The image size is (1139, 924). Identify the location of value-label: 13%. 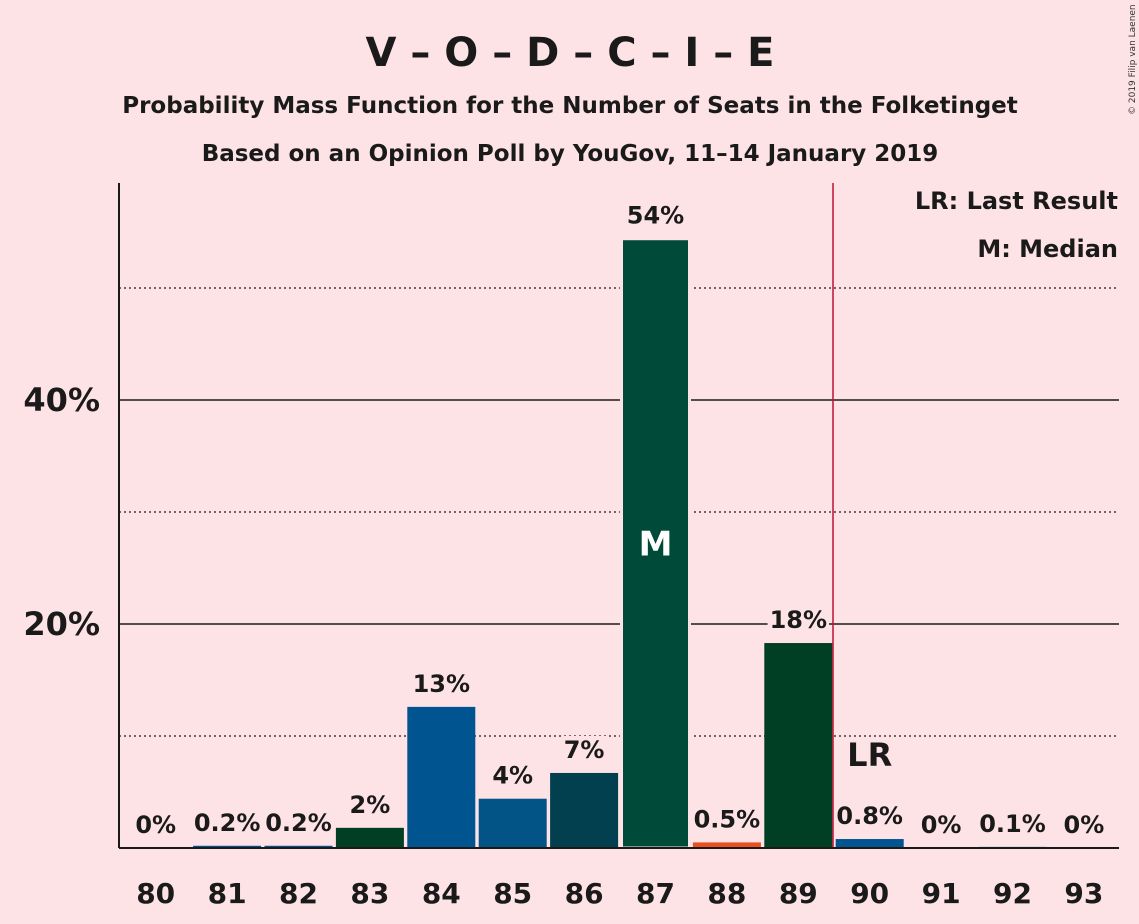
(441, 684).